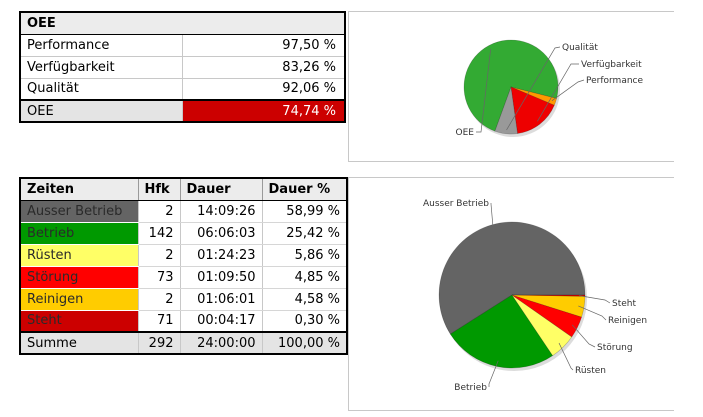  I want to click on row-dauer: 01:09:50, so click(220, 277).